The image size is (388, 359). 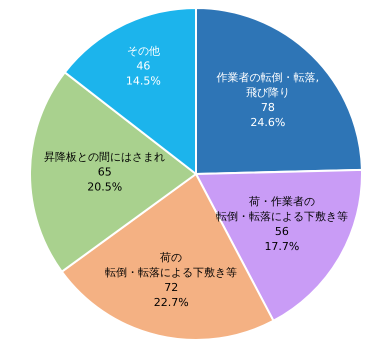 I want to click on slice-label: 荷・作業者の転倒・転落による下敷き等, so click(x=282, y=208).